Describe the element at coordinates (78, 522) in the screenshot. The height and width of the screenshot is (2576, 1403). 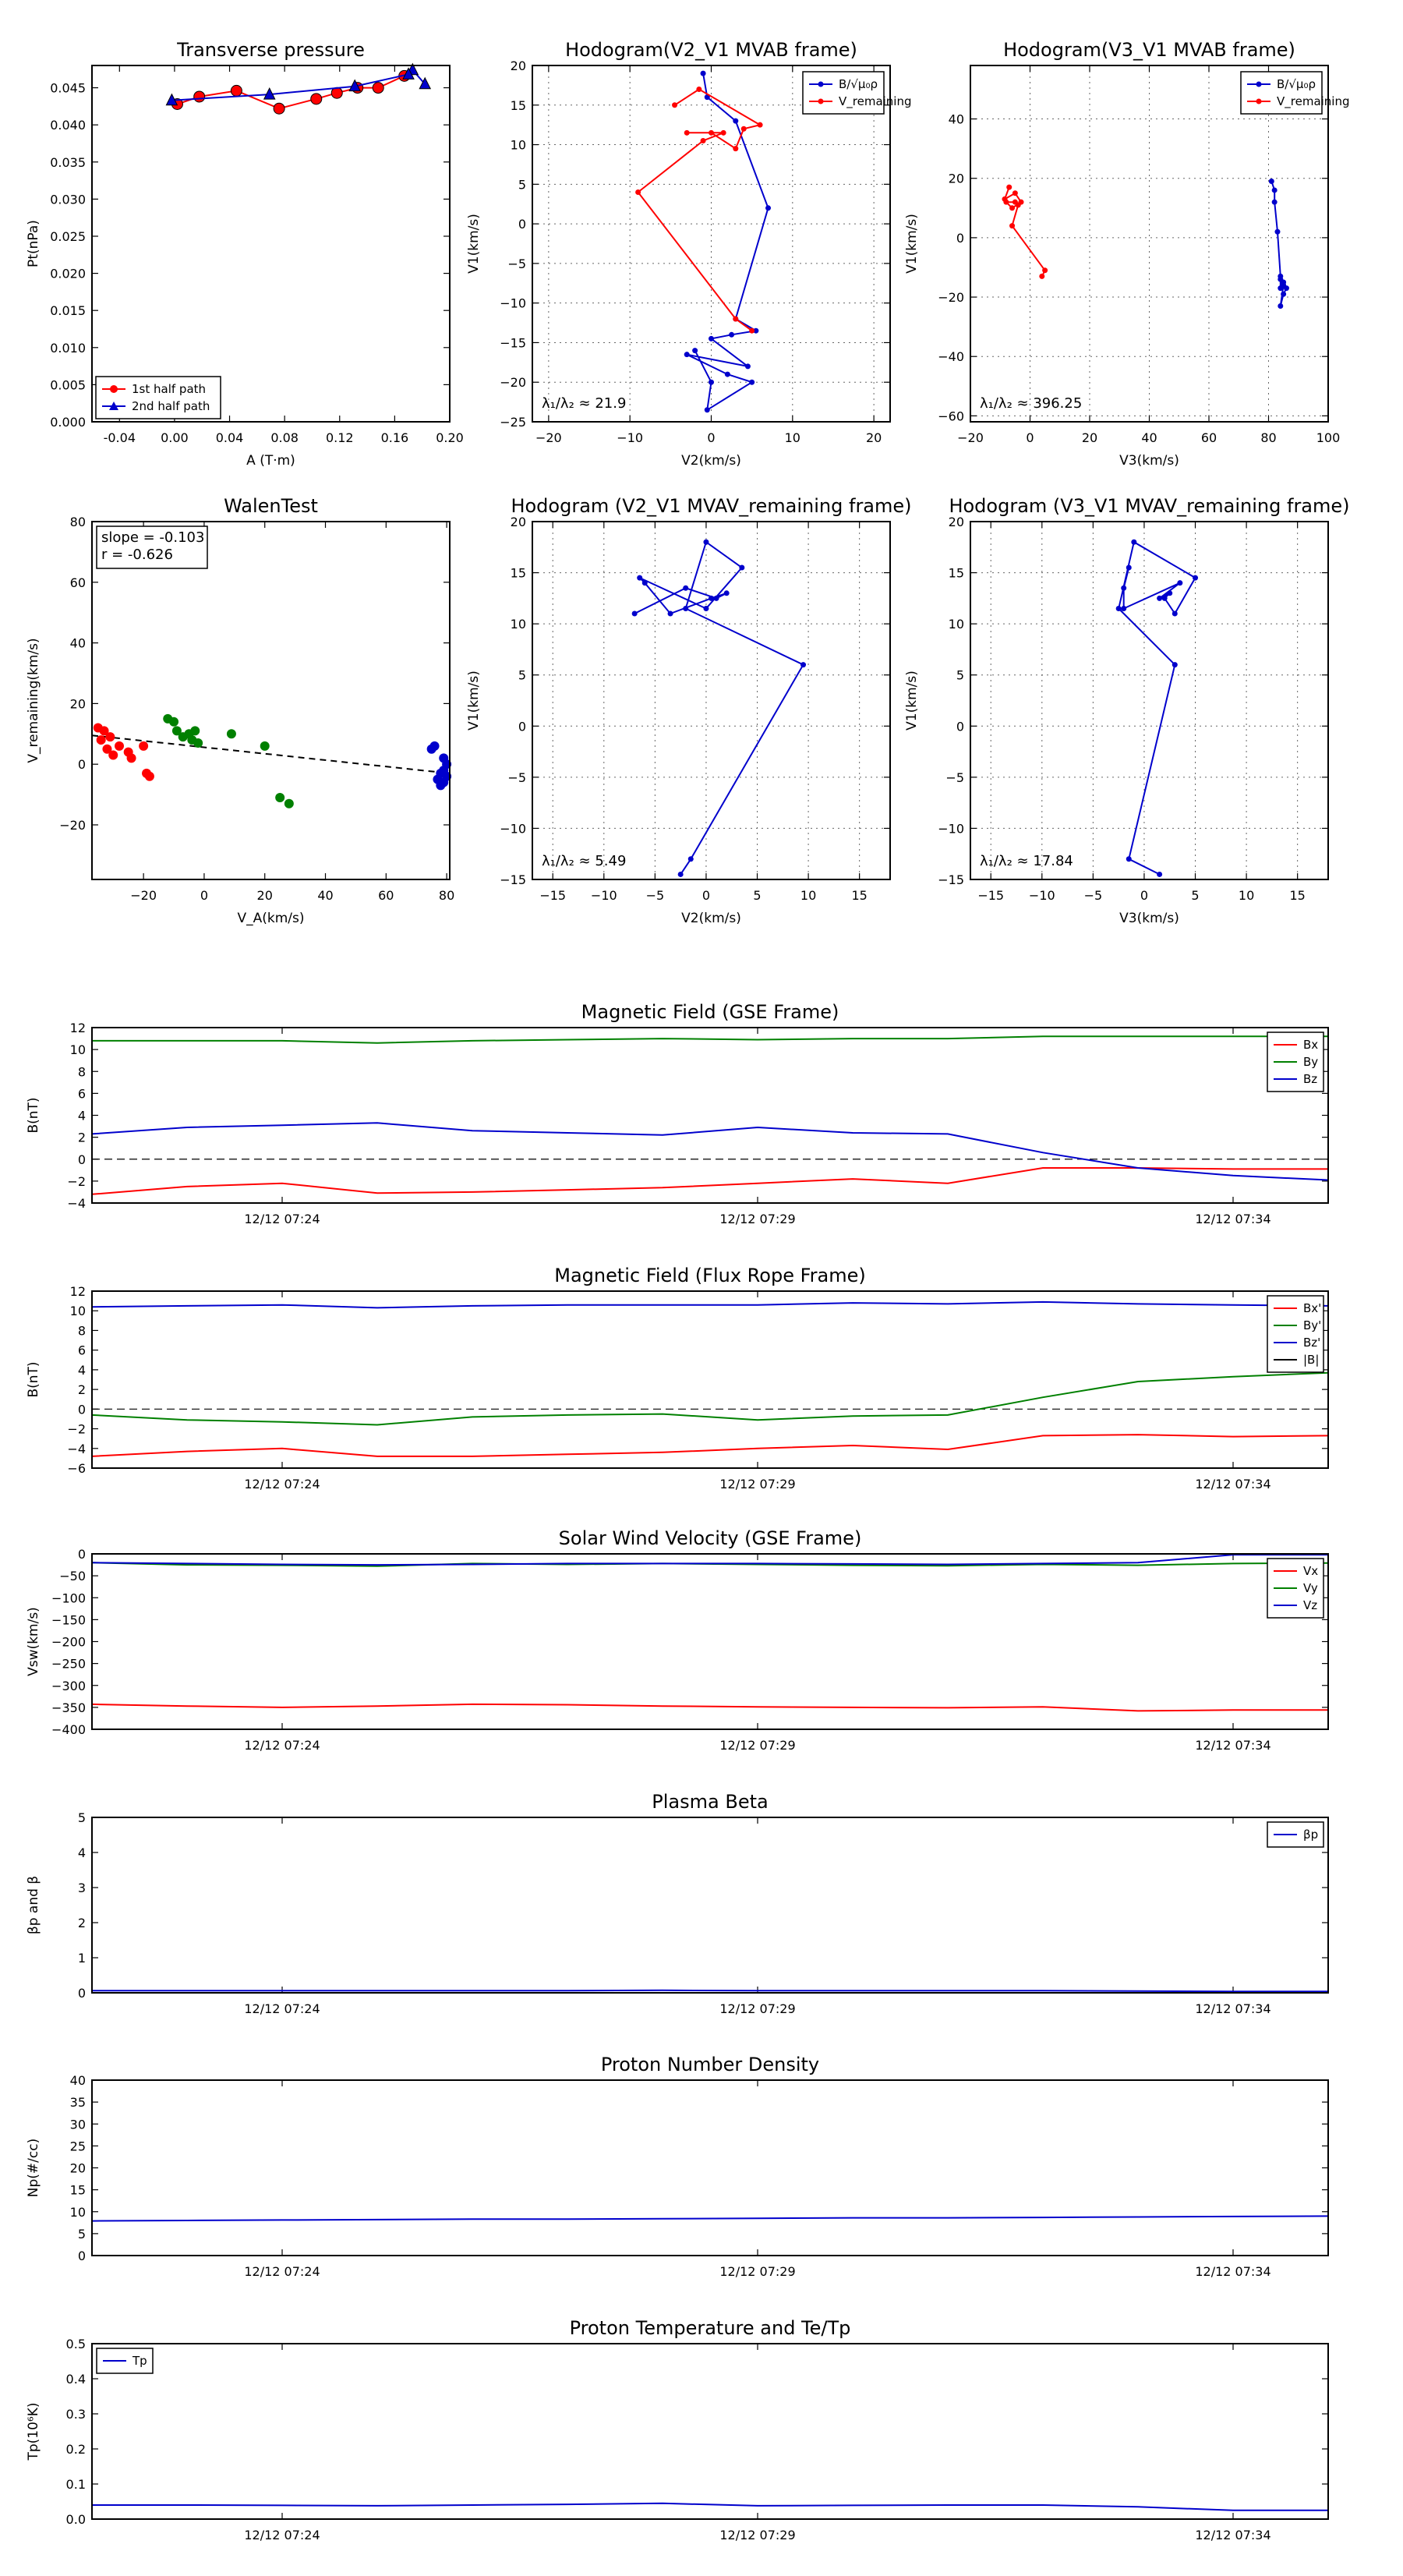
I see `y-tick-label: 80` at that location.